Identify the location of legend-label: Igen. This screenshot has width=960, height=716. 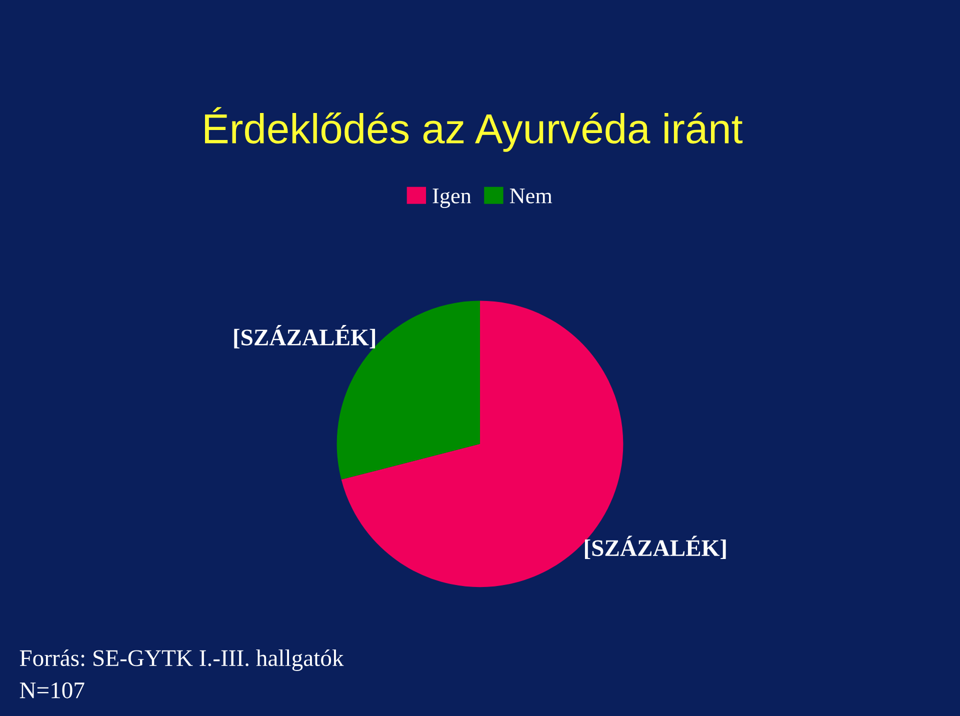
(452, 198).